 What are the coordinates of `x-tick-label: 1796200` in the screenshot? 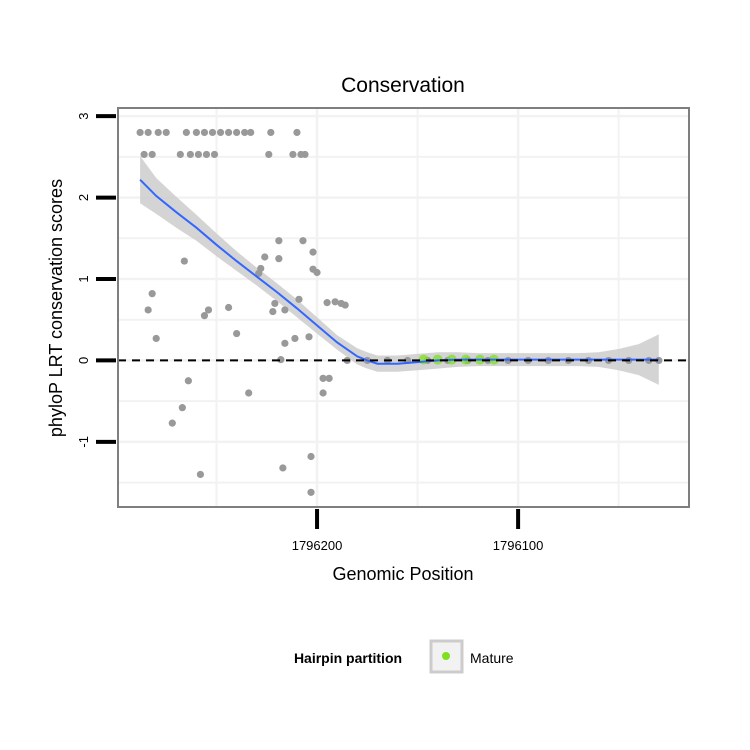 It's located at (317, 545).